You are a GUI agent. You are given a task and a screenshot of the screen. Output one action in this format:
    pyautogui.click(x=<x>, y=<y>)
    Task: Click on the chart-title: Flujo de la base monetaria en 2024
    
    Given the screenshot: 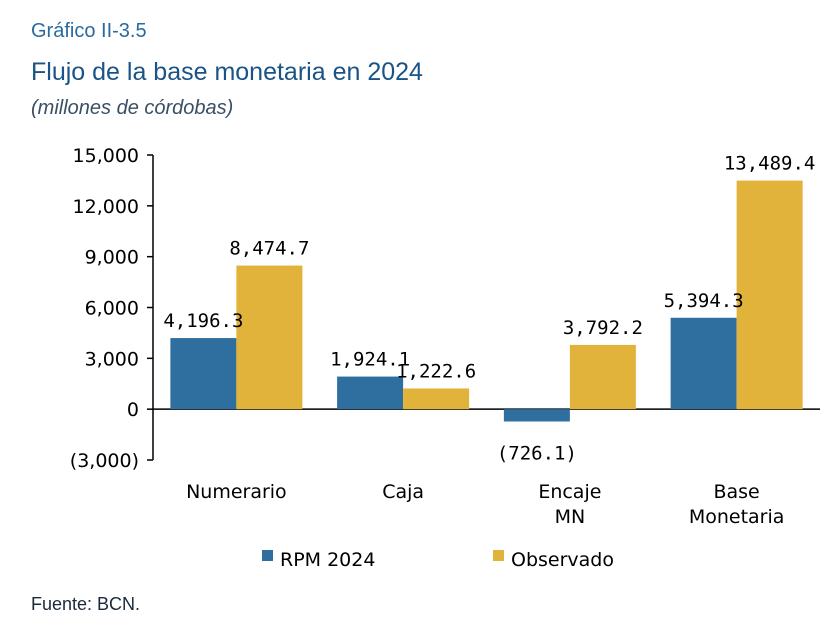 What is the action you would take?
    pyautogui.click(x=227, y=72)
    